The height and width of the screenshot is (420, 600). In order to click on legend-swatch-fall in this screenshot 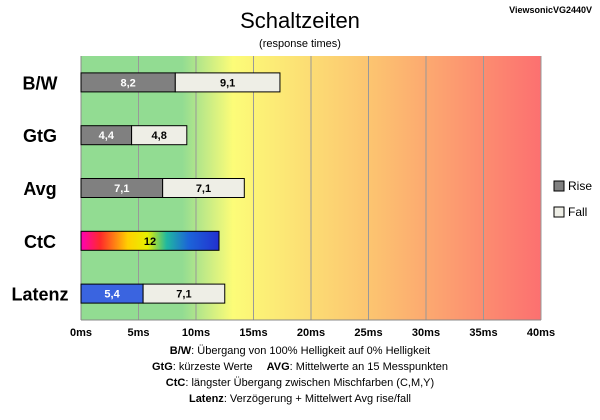, I will do `click(559, 212)`.